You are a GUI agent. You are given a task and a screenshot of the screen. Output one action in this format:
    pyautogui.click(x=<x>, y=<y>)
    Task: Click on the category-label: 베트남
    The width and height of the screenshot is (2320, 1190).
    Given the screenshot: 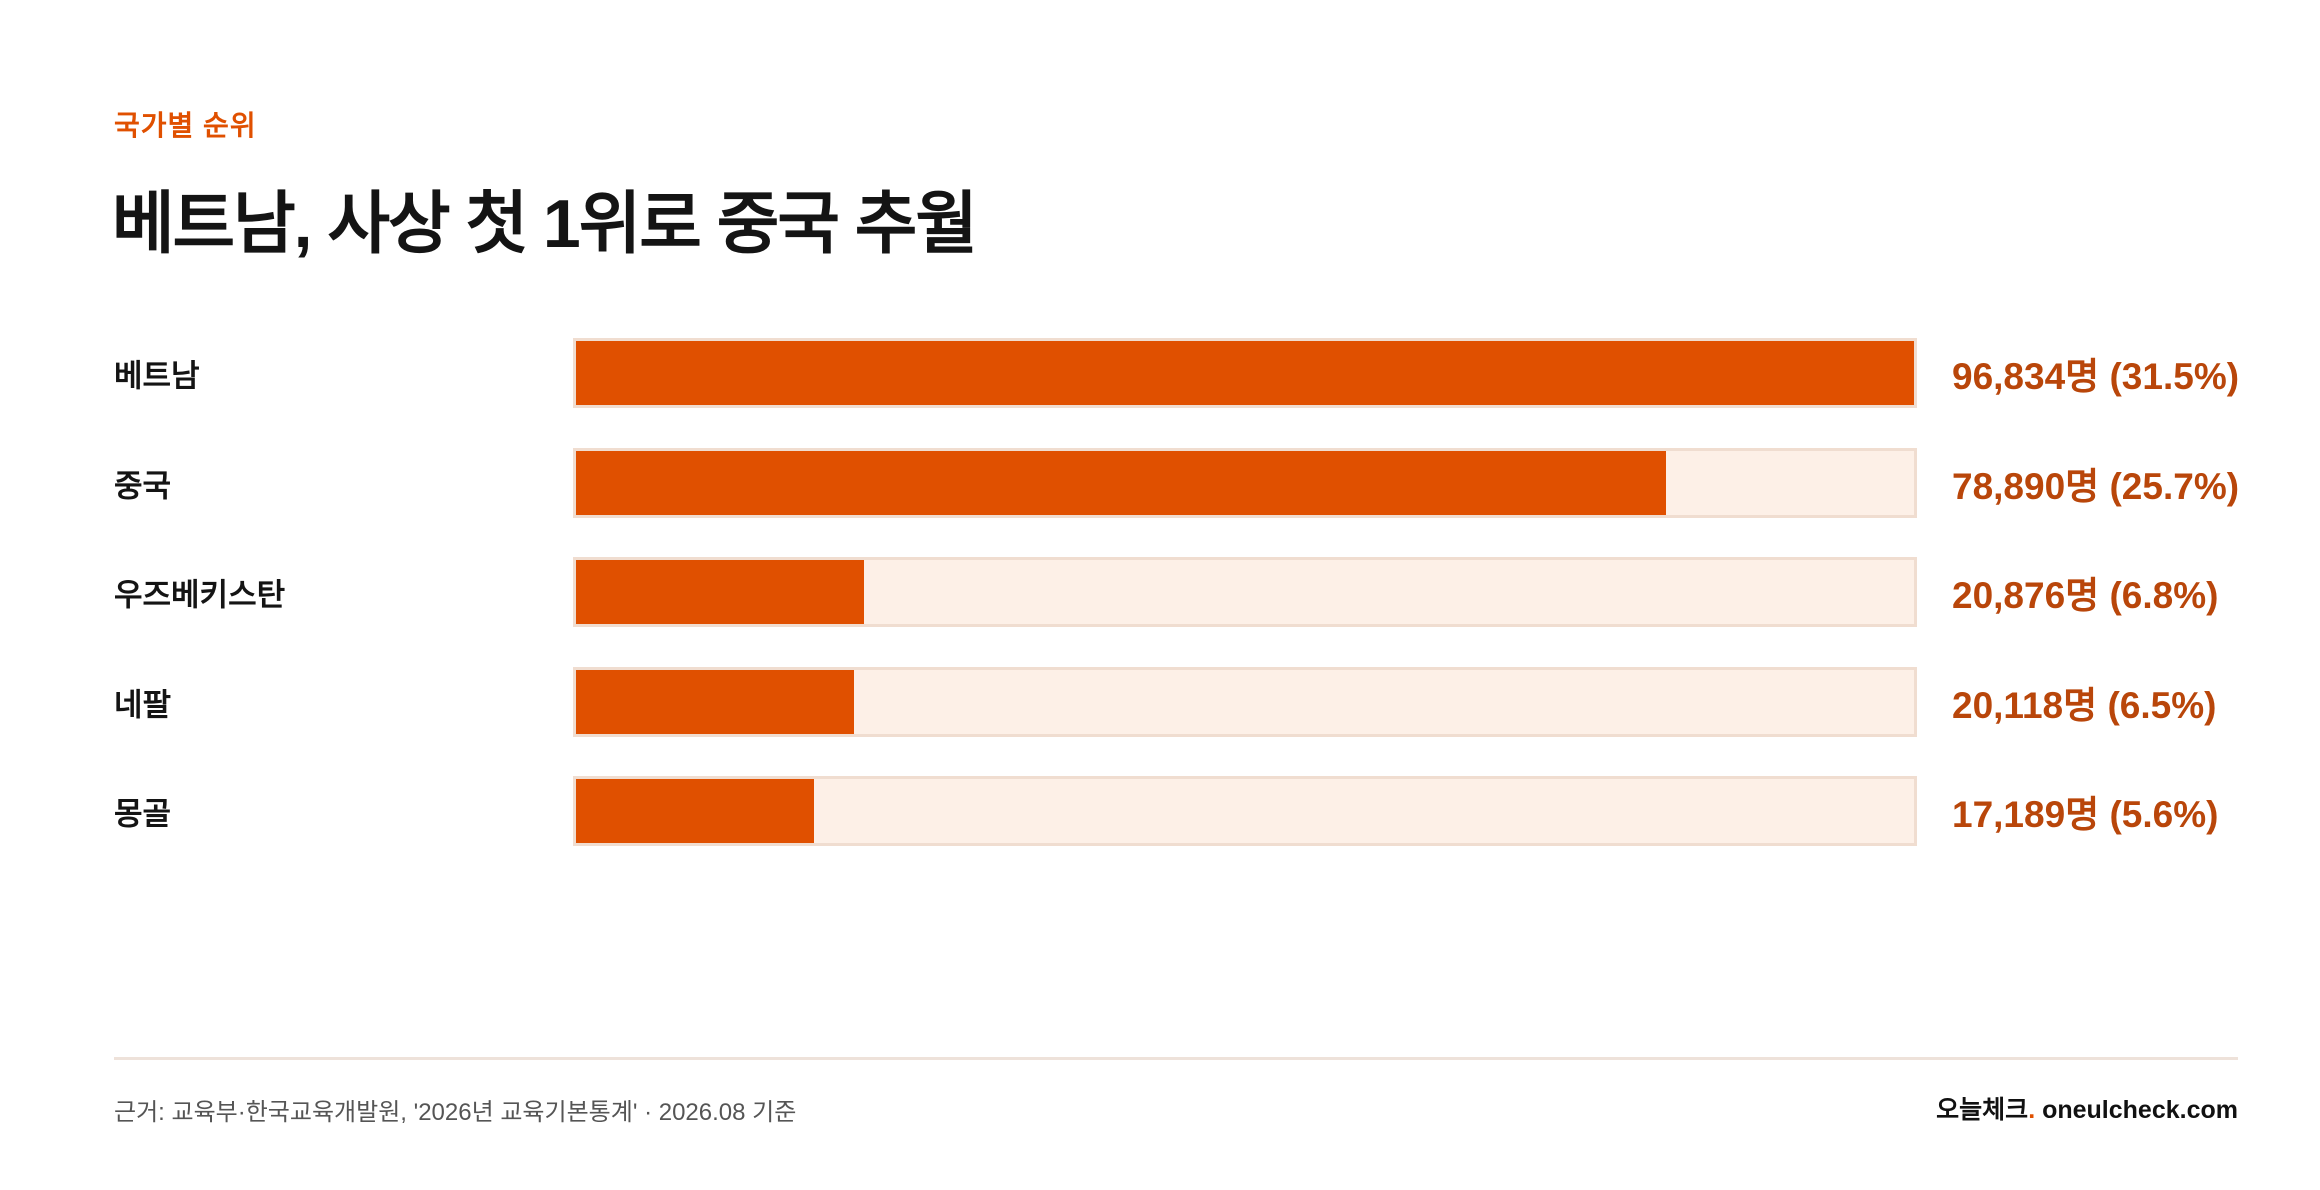 What is the action you would take?
    pyautogui.click(x=157, y=376)
    